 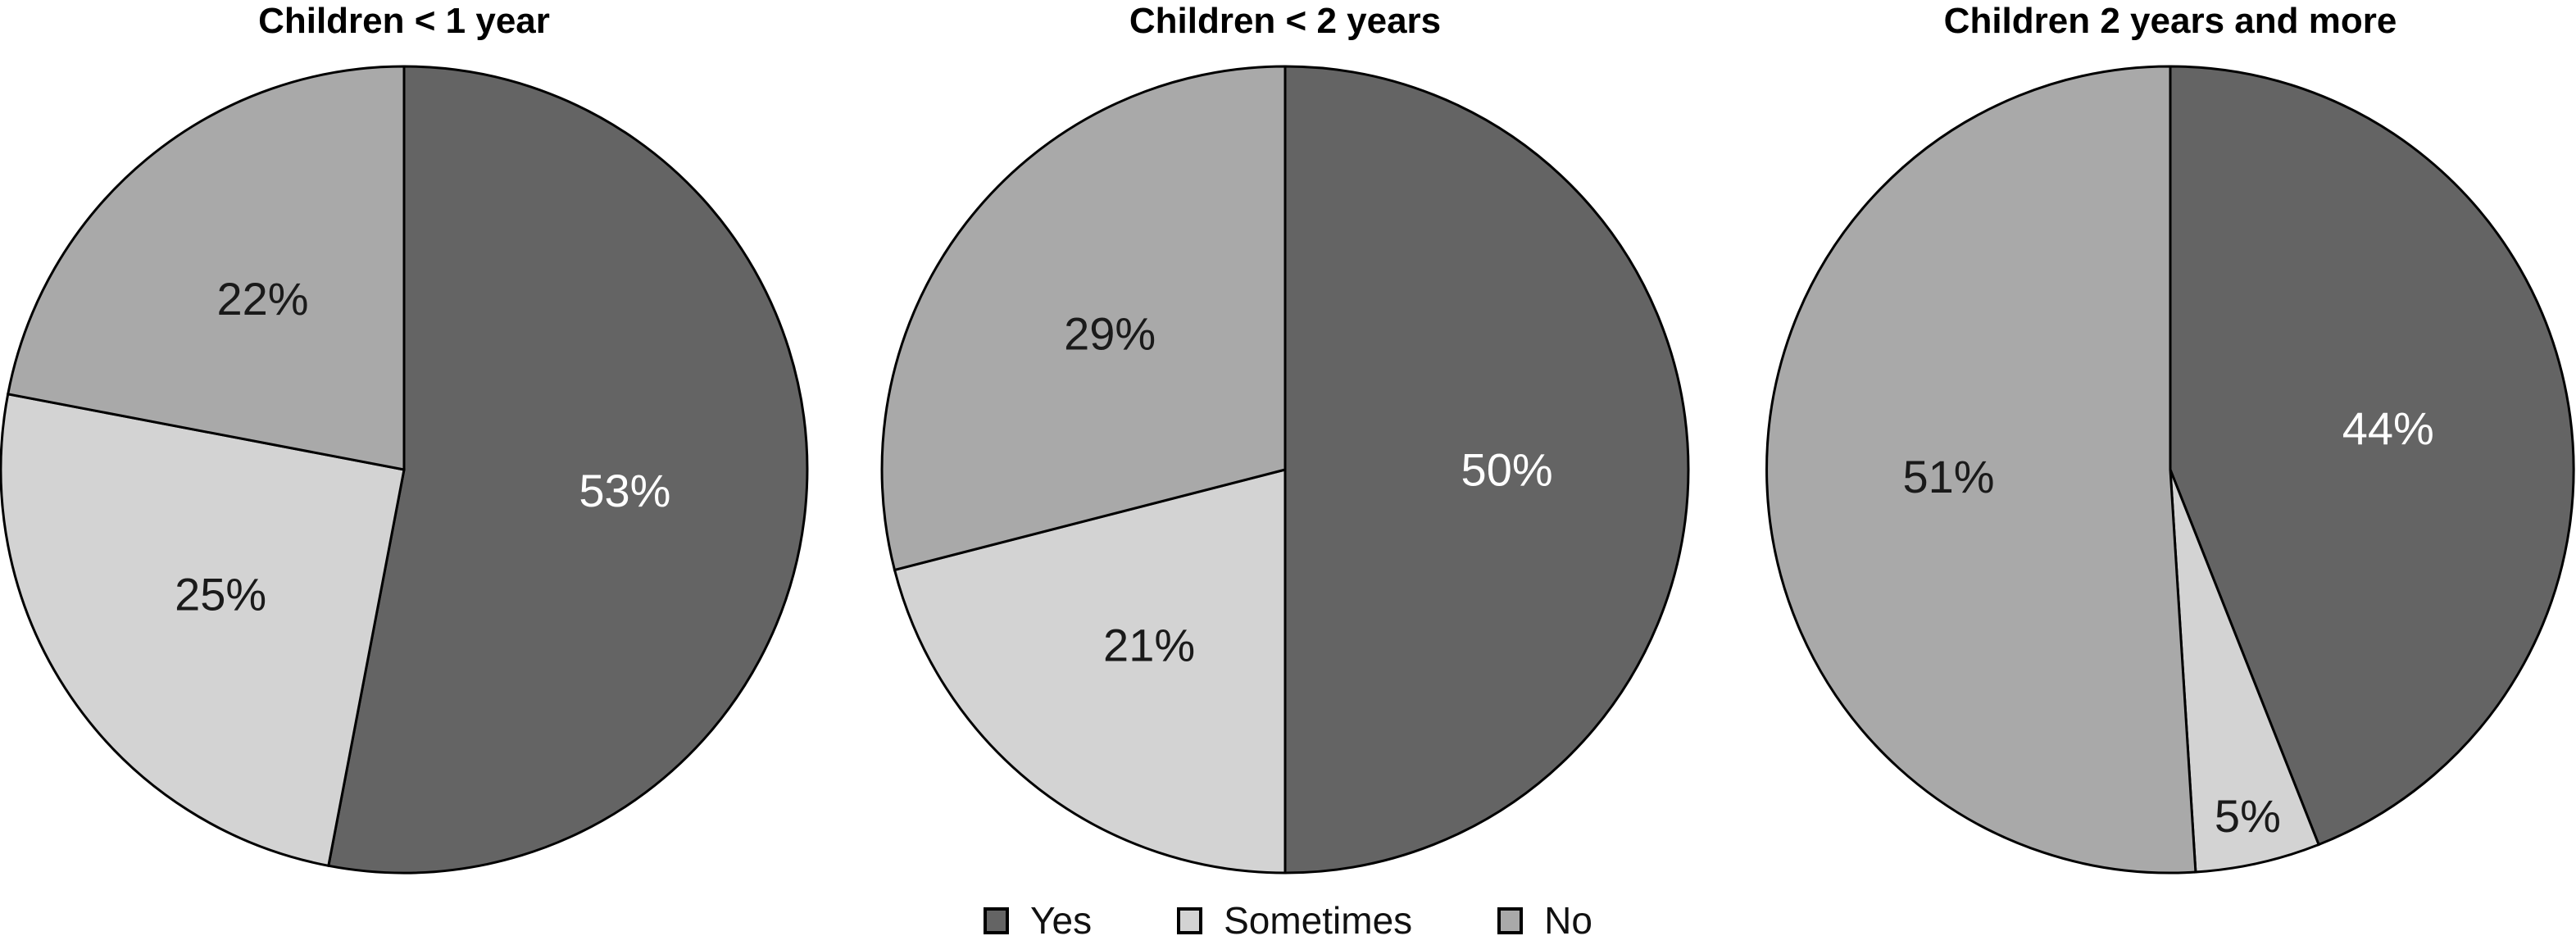 I want to click on slice-value-label: 29%, so click(x=1110, y=334).